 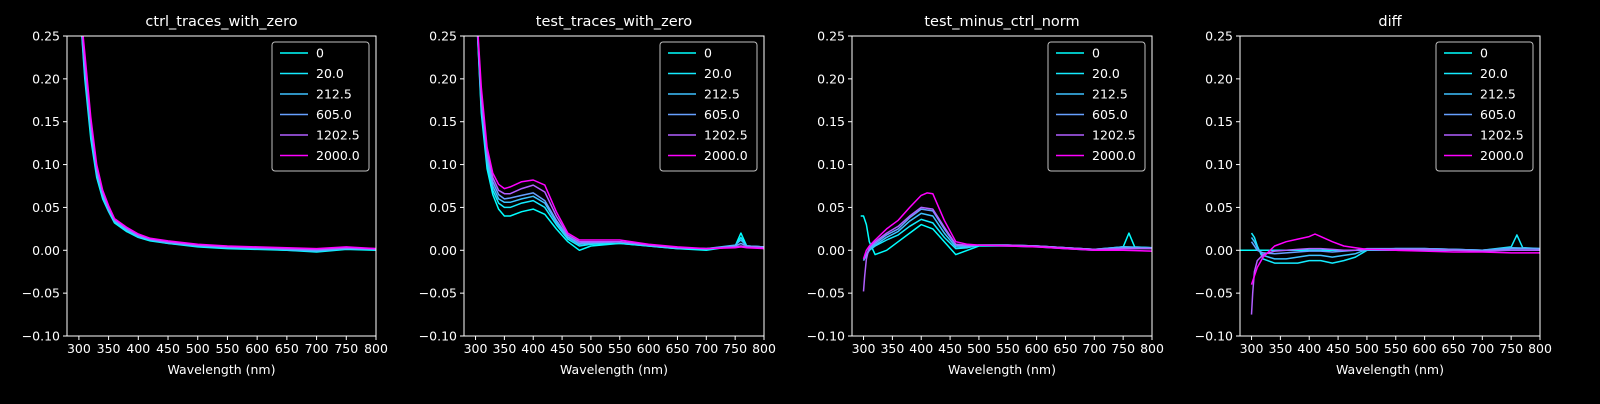 What do you see at coordinates (1395, 248) in the screenshot?
I see `series-line-605.0` at bounding box center [1395, 248].